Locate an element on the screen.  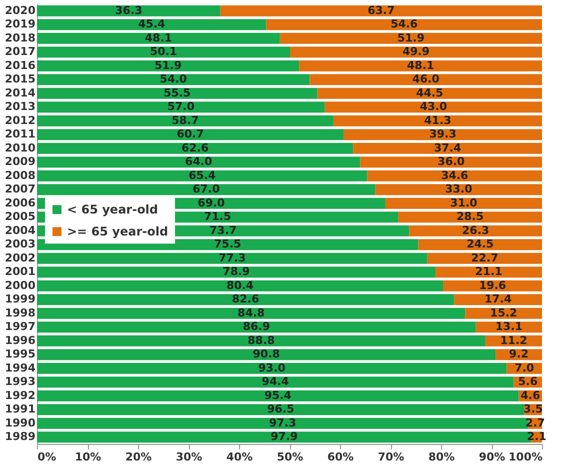
data-label: 54.0 is located at coordinates (174, 79).